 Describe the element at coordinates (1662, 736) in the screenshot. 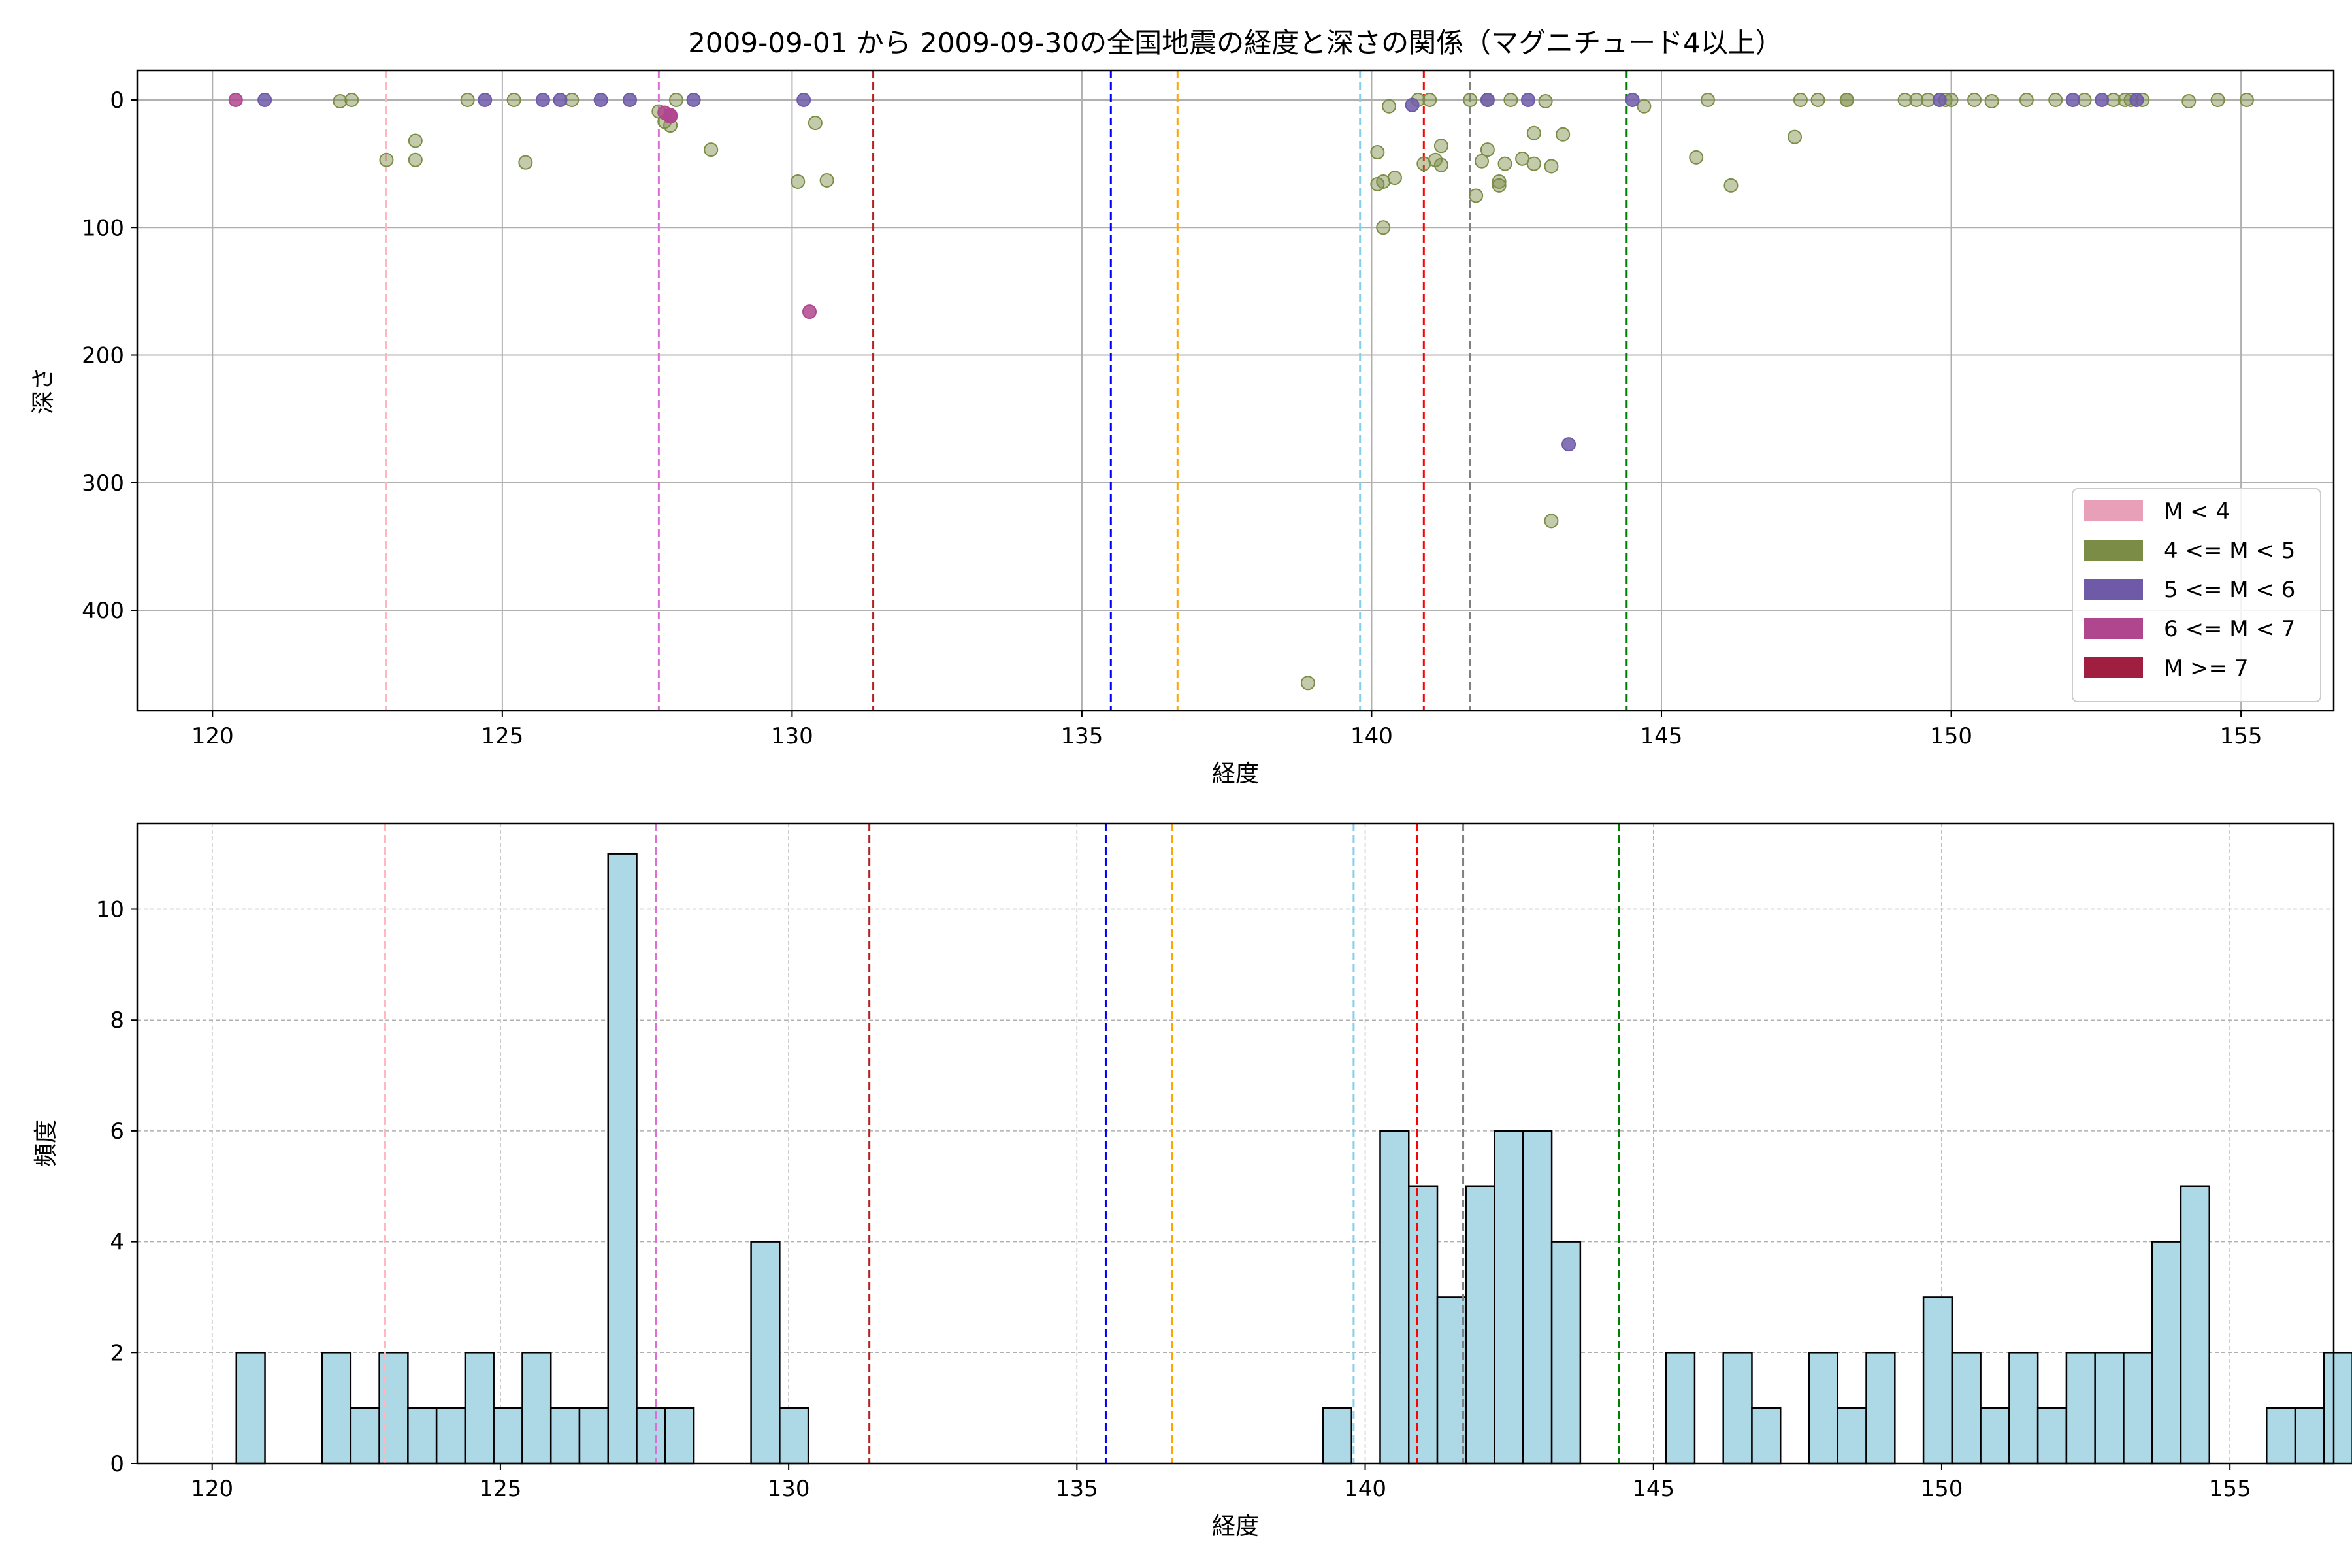

I see `scatter-x-tick-label: 145` at that location.